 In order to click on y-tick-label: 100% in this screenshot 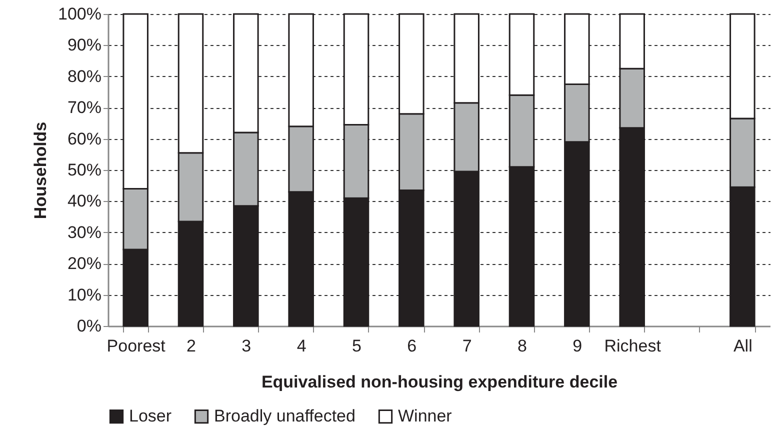, I will do `click(80, 14)`.